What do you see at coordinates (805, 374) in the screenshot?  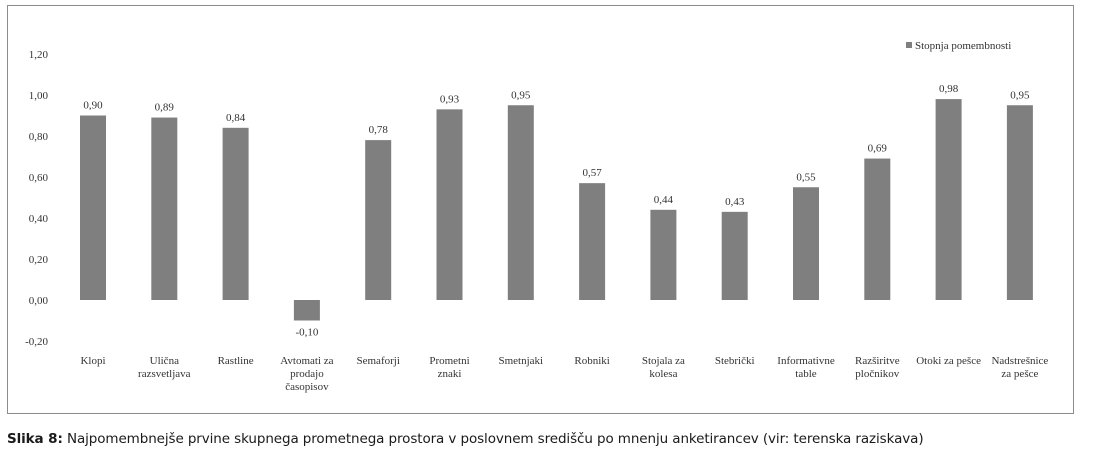 I see `category-label-line: table` at bounding box center [805, 374].